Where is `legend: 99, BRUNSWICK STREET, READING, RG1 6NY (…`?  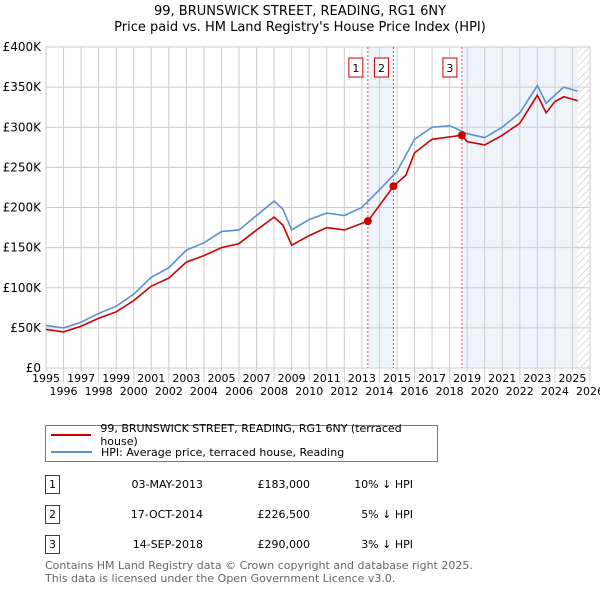
legend: 99, BRUNSWICK STREET, READING, RG1 6NY (… is located at coordinates (241, 442).